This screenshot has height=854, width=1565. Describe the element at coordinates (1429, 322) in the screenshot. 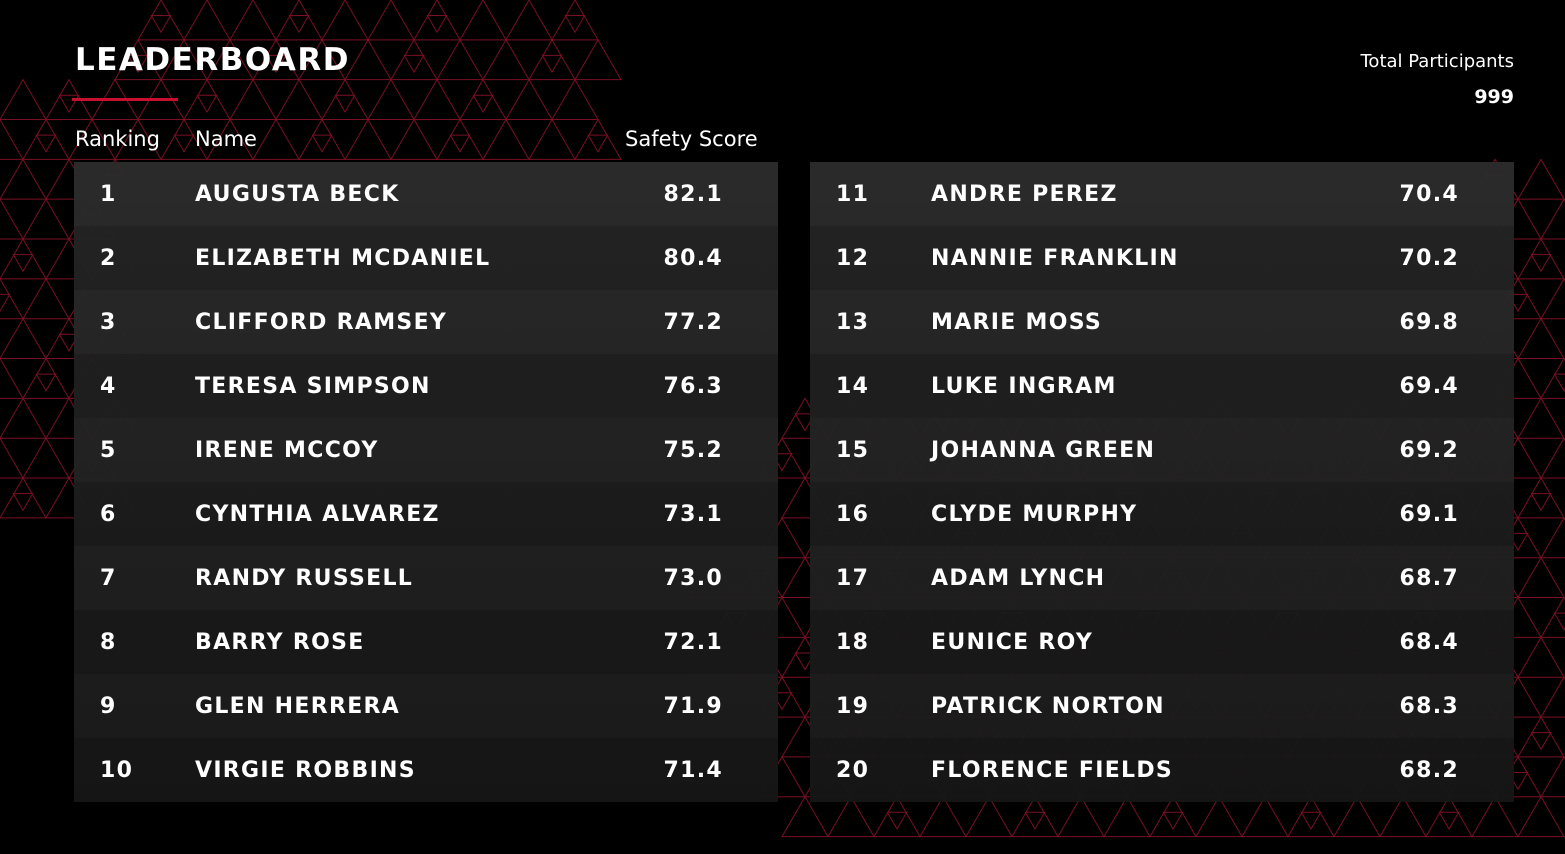

I see `score-cell: 69.8` at that location.